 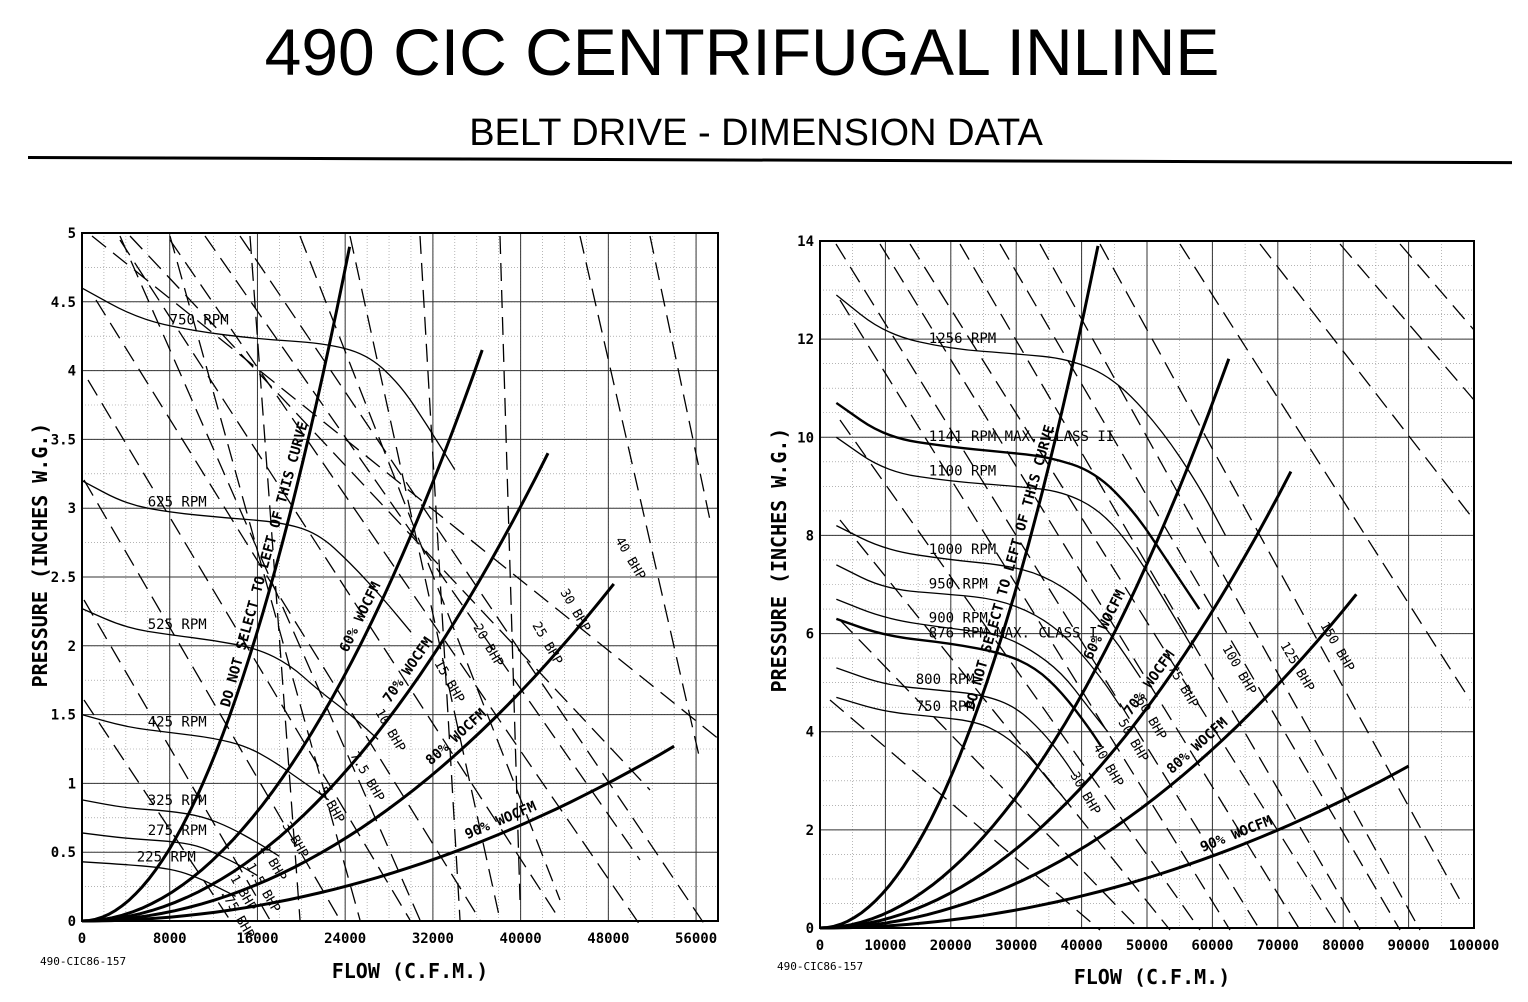 What do you see at coordinates (810, 536) in the screenshot?
I see `y-tick-label: 8` at bounding box center [810, 536].